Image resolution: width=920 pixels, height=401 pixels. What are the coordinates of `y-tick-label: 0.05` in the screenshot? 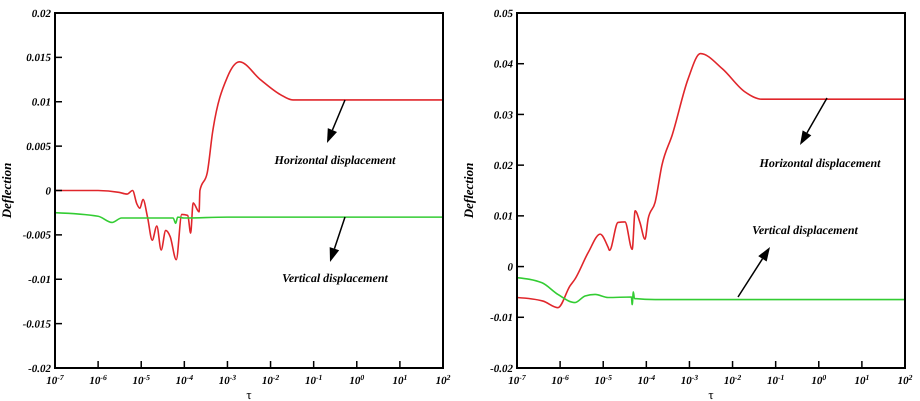 It's located at (504, 14).